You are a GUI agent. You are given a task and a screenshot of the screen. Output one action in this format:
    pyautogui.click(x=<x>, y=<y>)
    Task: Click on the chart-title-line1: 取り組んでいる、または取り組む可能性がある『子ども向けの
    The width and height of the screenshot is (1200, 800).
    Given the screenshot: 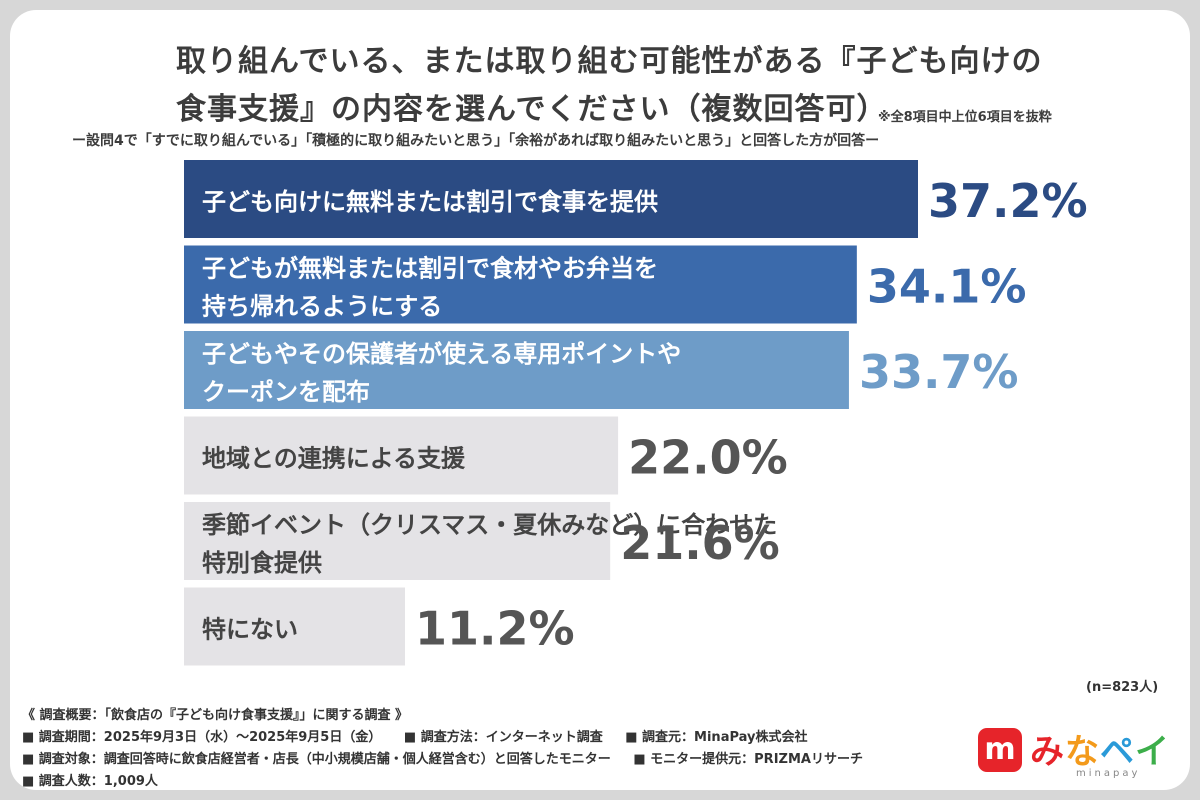 What is the action you would take?
    pyautogui.click(x=609, y=61)
    